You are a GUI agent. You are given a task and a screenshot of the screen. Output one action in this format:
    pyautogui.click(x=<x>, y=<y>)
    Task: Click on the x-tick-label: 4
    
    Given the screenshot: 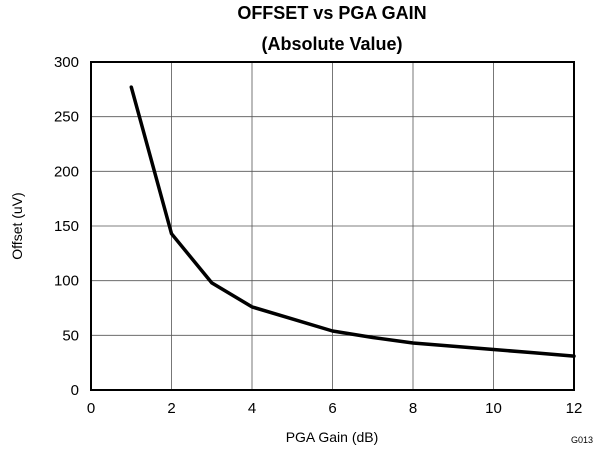 What is the action you would take?
    pyautogui.click(x=252, y=408)
    